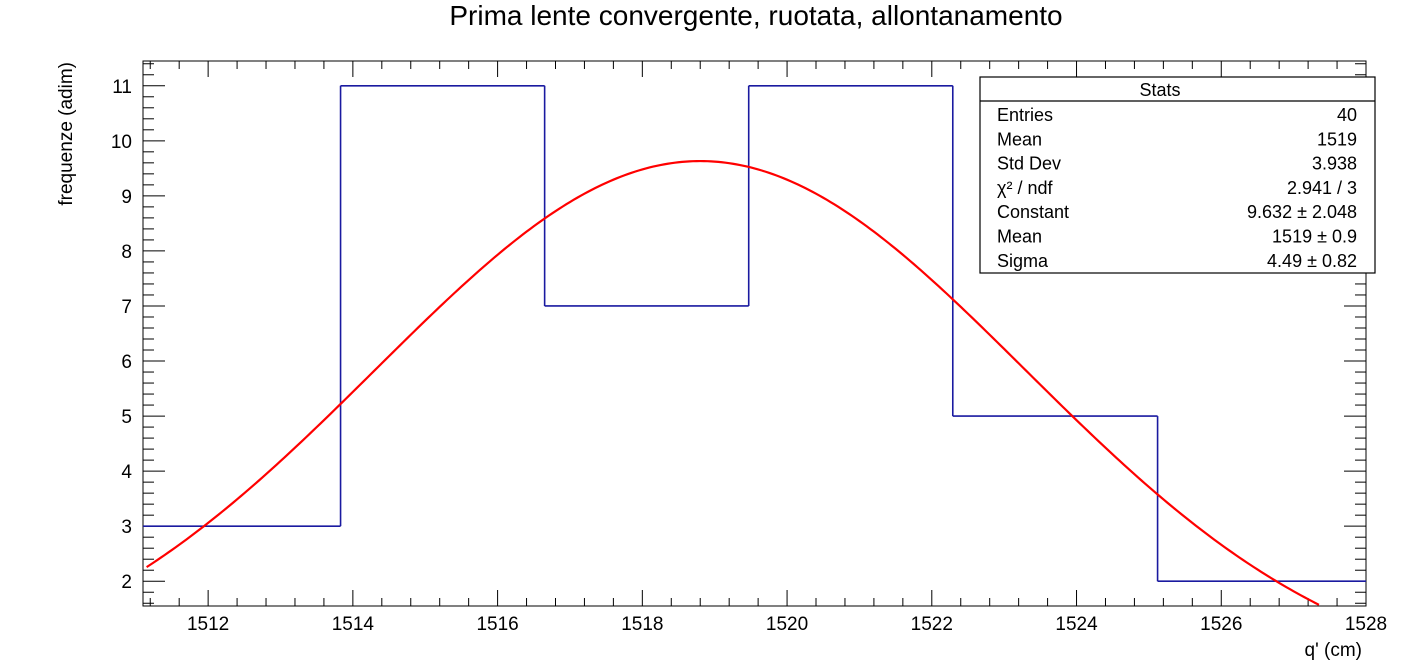  Describe the element at coordinates (1347, 115) in the screenshot. I see `stats-row-value: 40` at that location.